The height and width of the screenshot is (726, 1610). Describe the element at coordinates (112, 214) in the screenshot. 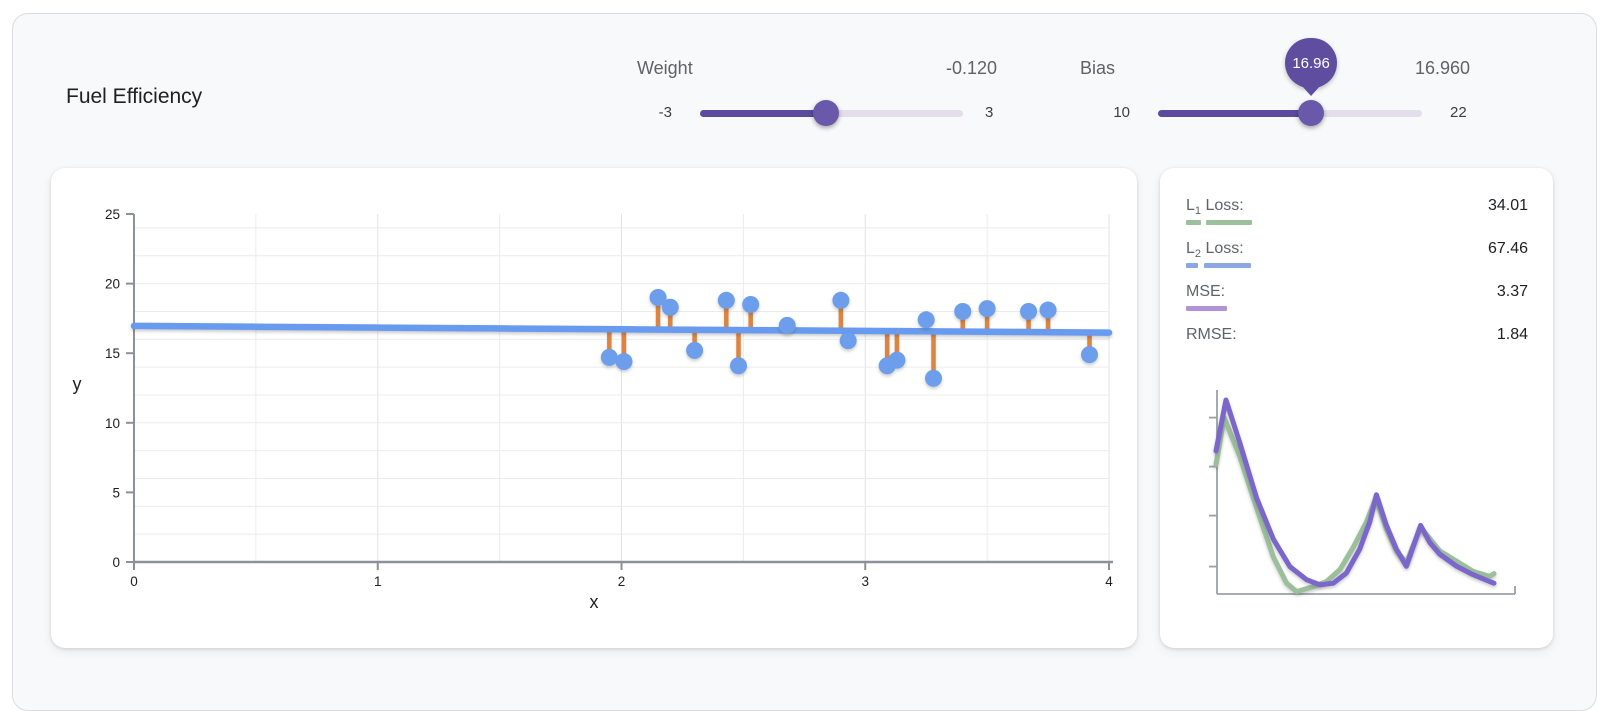

I see `svg-text: 25` at that location.